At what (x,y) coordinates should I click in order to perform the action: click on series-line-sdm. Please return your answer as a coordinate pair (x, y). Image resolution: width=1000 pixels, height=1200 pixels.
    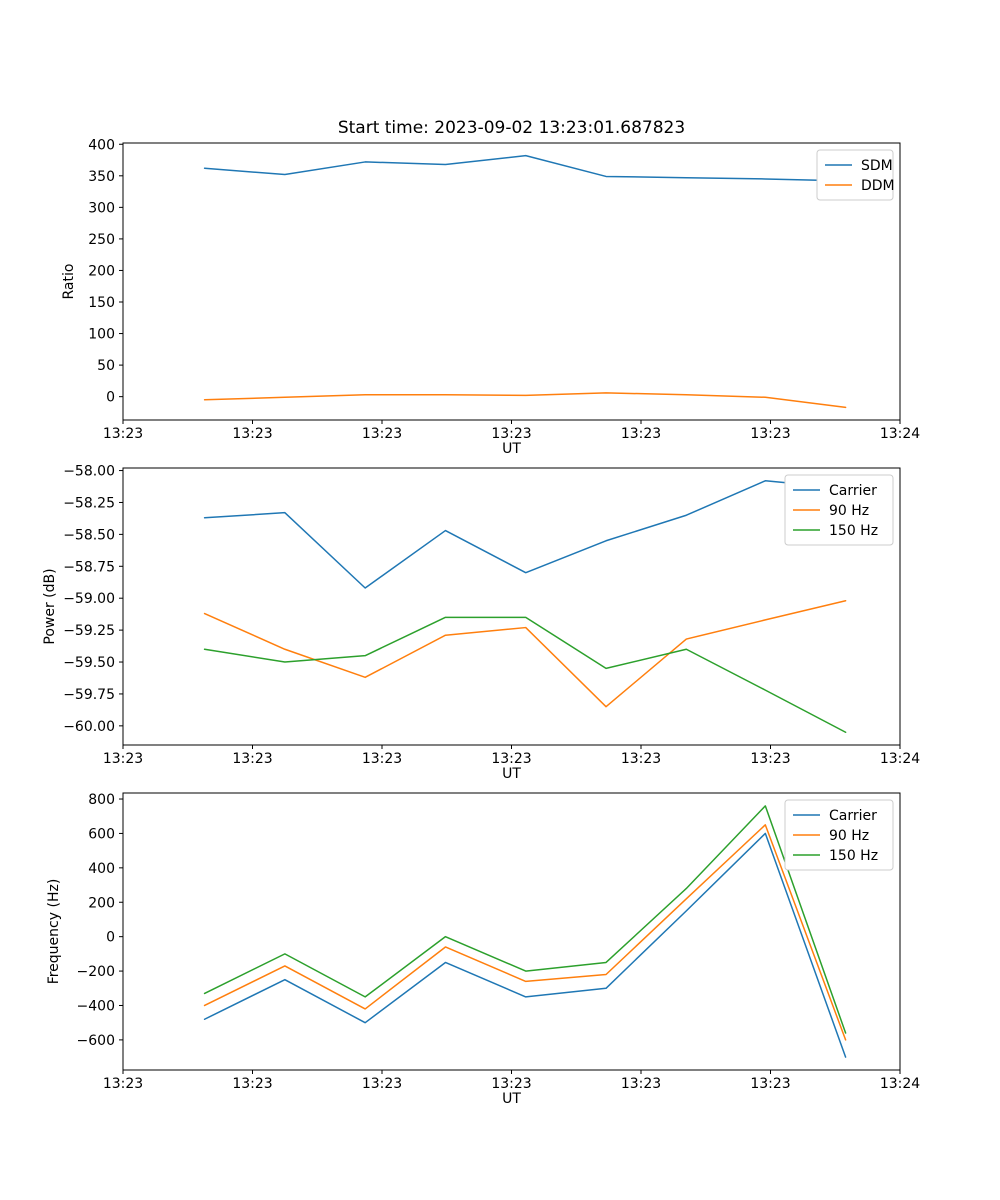
    Looking at the image, I should click on (525, 168).